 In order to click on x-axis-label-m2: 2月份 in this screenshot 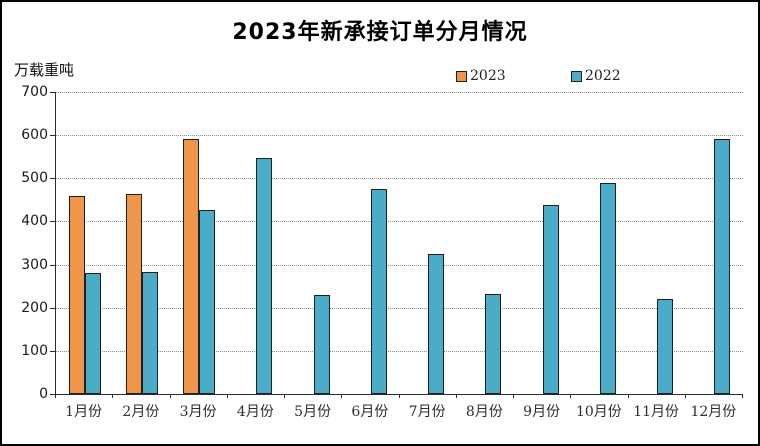, I will do `click(141, 412)`.